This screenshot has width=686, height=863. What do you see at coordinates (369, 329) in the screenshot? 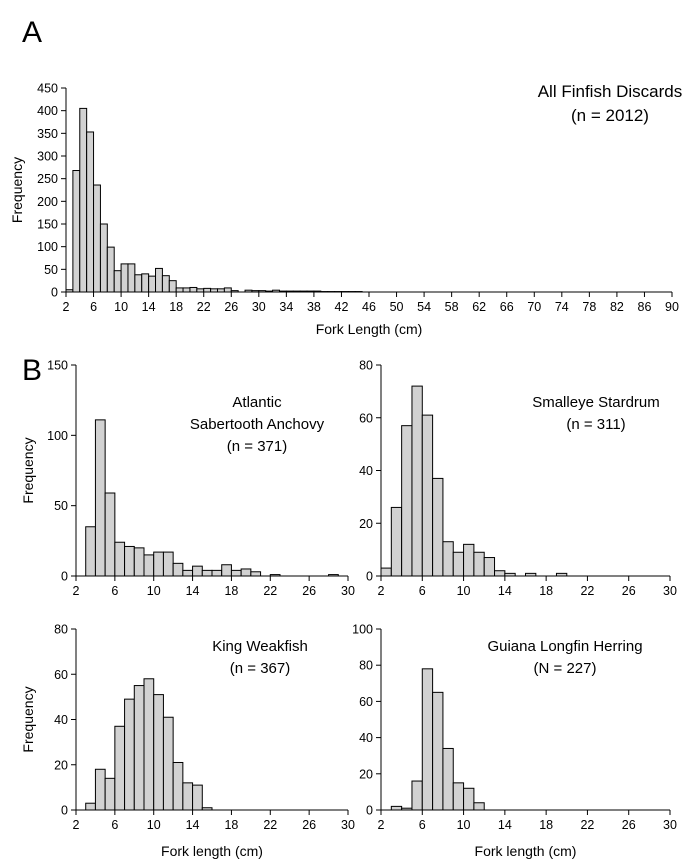
I see `x-axis-title: Fork Length (cm)` at bounding box center [369, 329].